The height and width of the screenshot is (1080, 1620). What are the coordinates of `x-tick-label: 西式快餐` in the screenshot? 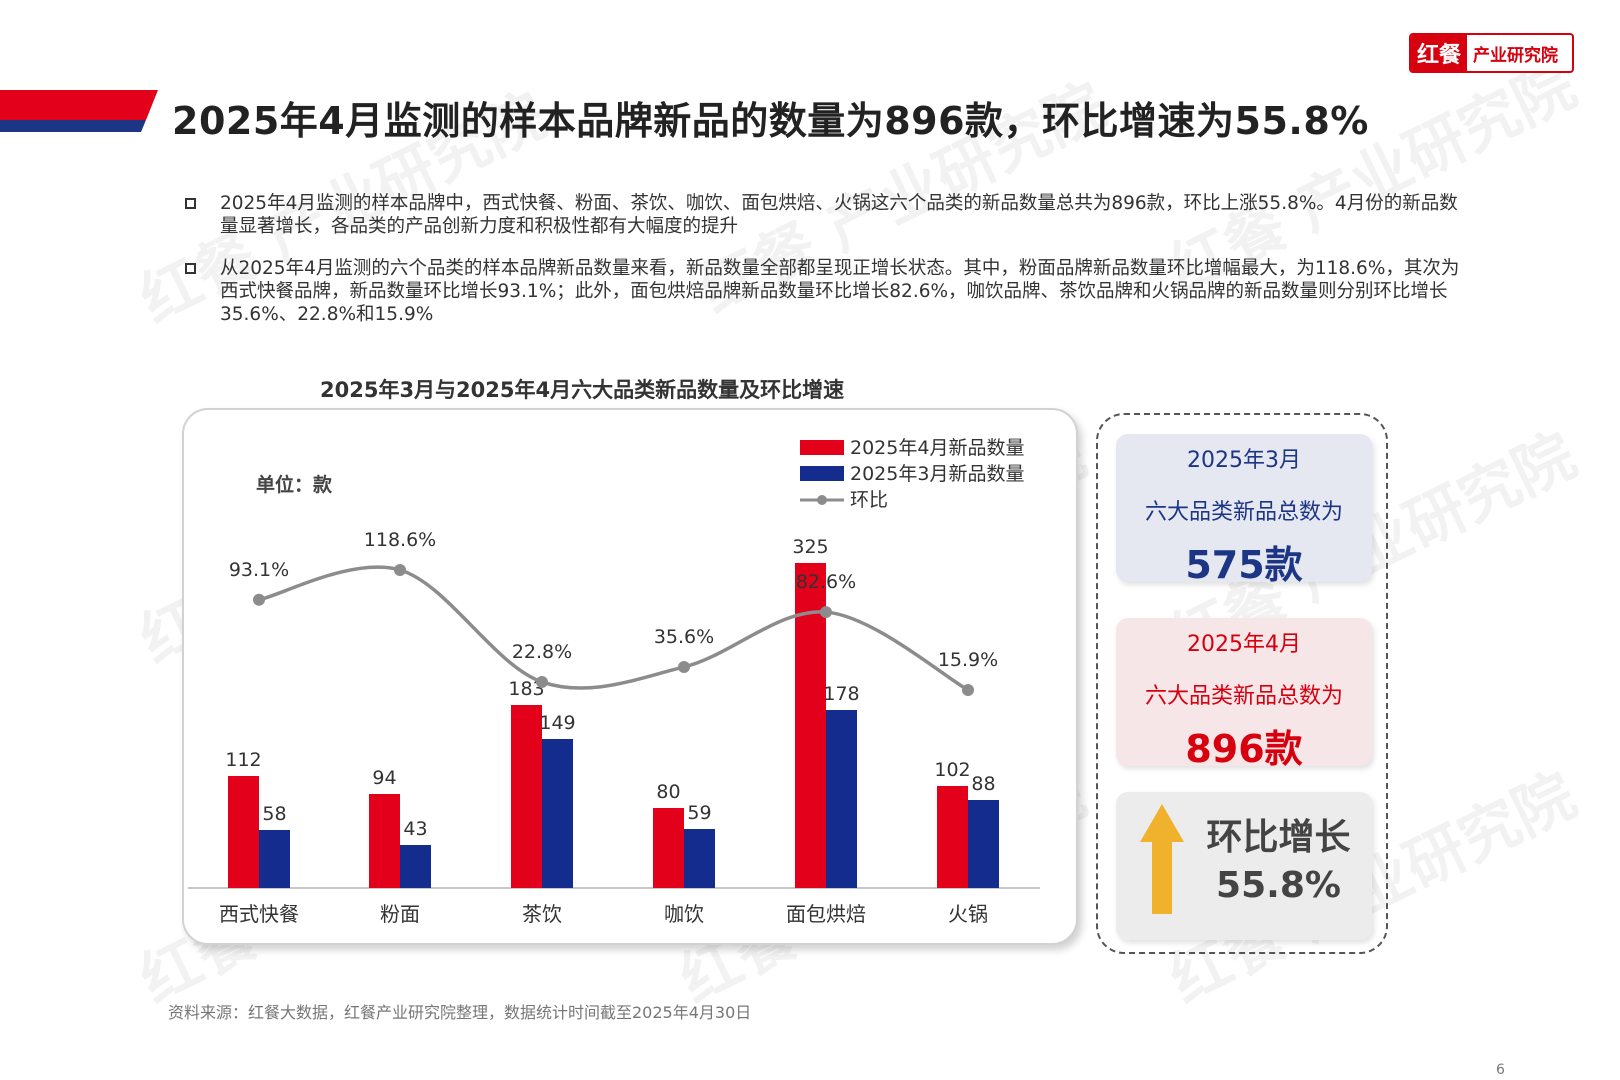 It's located at (259, 914).